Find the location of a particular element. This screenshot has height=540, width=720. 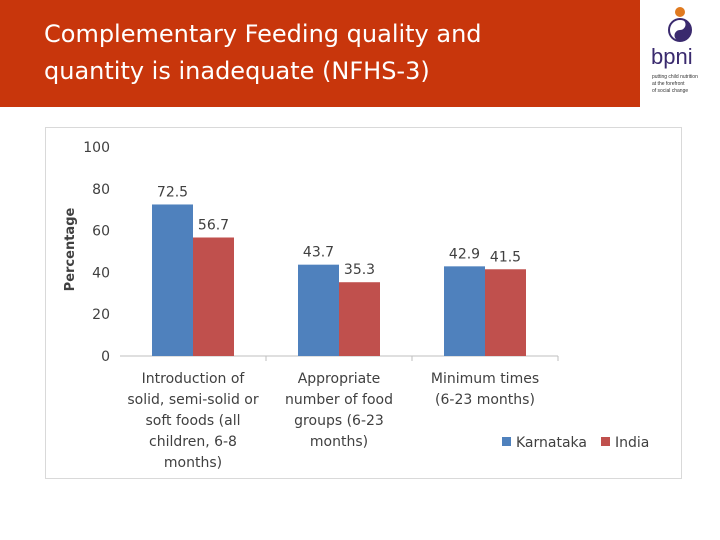

y-tick-label: 0 is located at coordinates (105, 357).